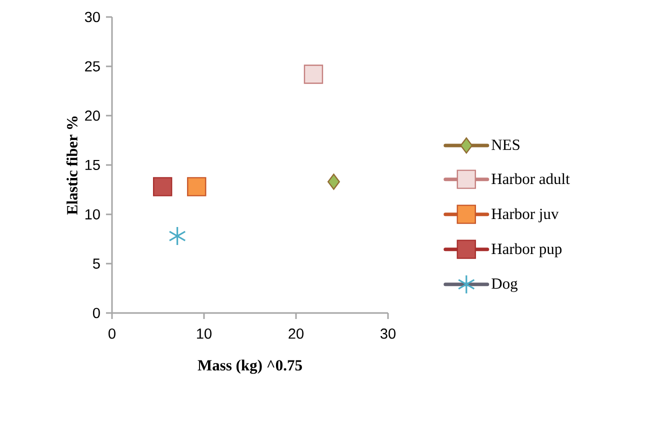  I want to click on y-tick-label: 0, so click(96, 313).